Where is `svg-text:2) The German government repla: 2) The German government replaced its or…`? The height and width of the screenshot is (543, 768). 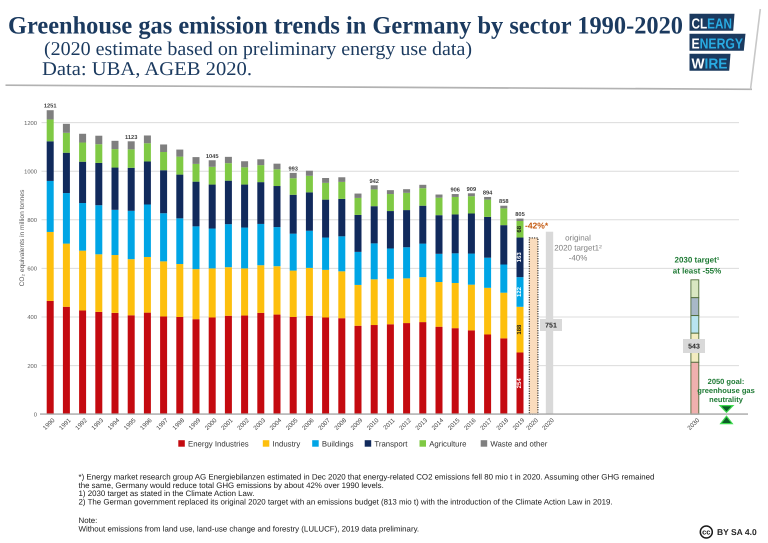 svg-text:2) The German government repla: 2) The German government replaced its or… is located at coordinates (346, 502).